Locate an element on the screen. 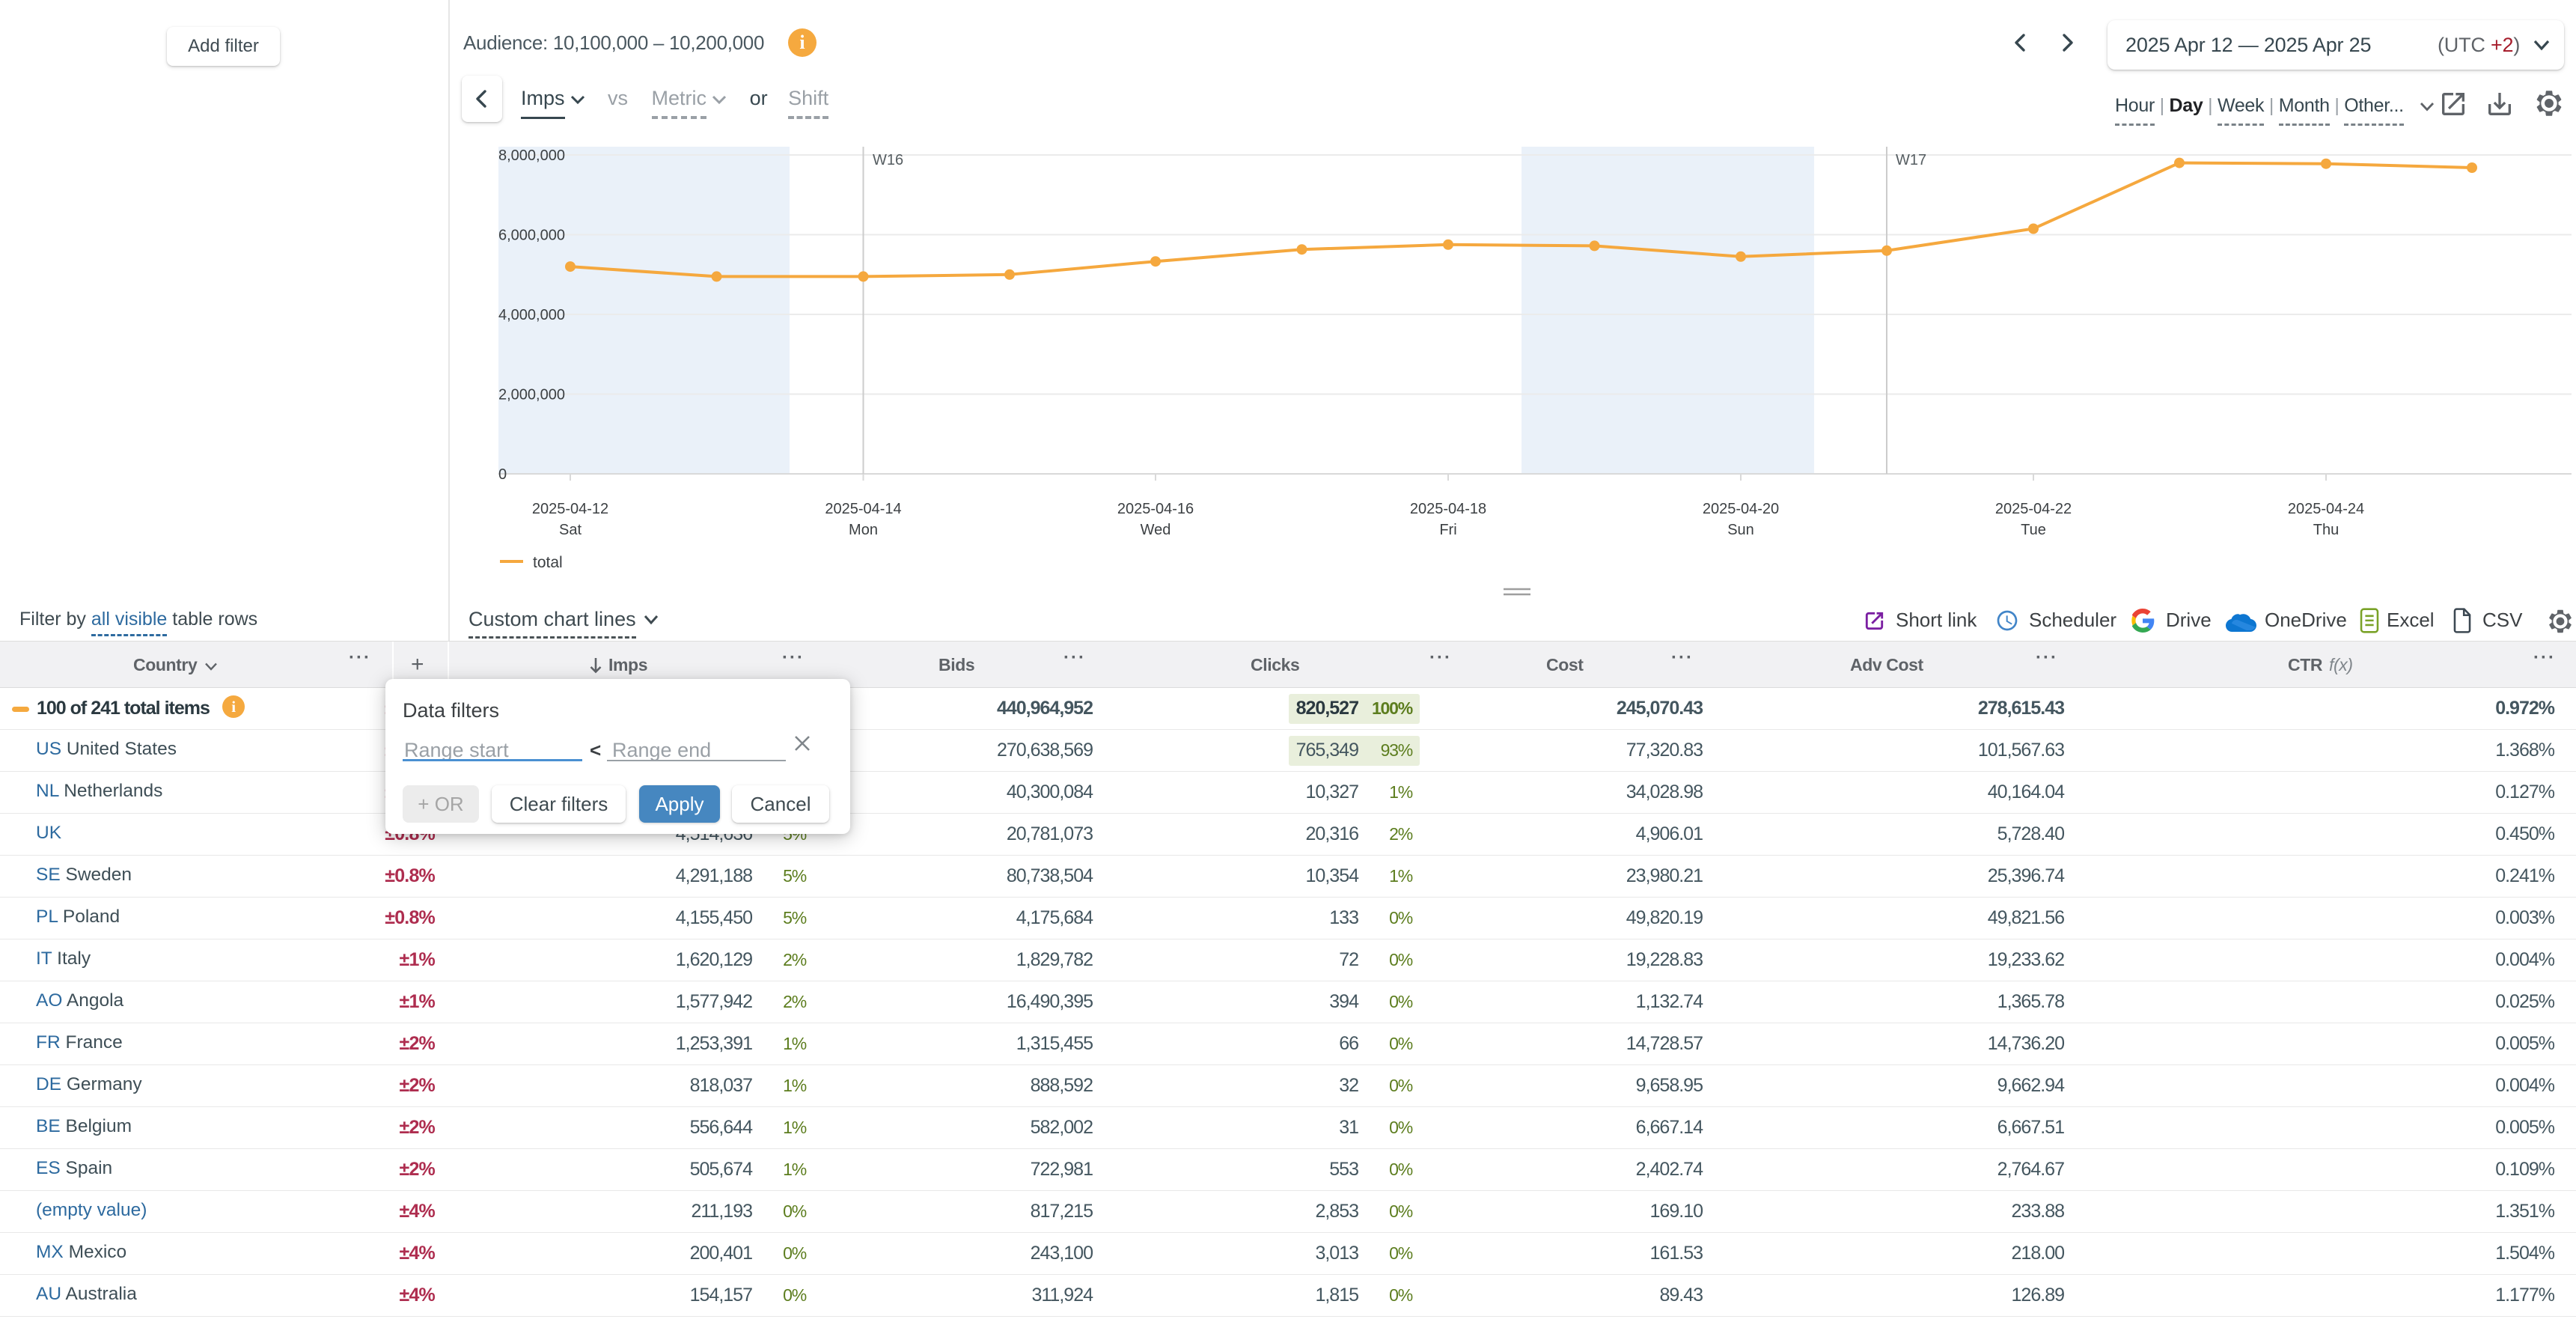 This screenshot has width=2576, height=1319. svg-text: Sun is located at coordinates (1740, 530).